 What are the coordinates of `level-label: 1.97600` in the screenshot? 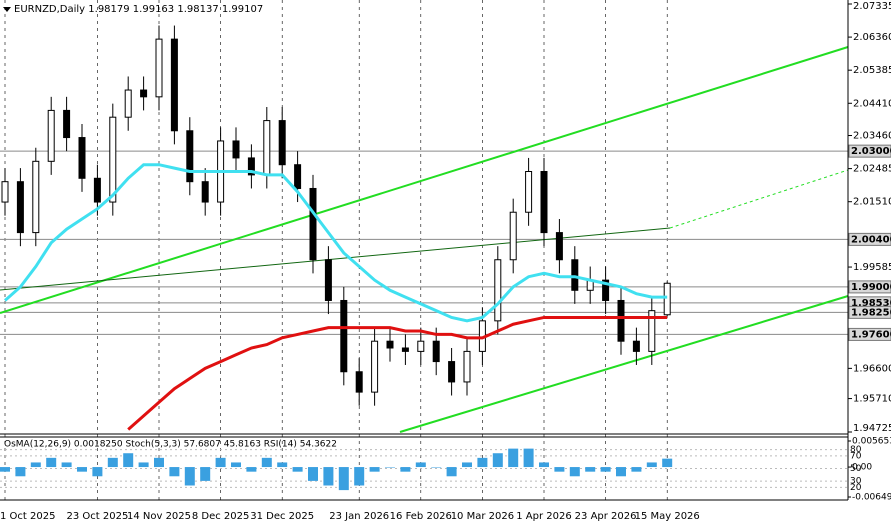 It's located at (871, 334).